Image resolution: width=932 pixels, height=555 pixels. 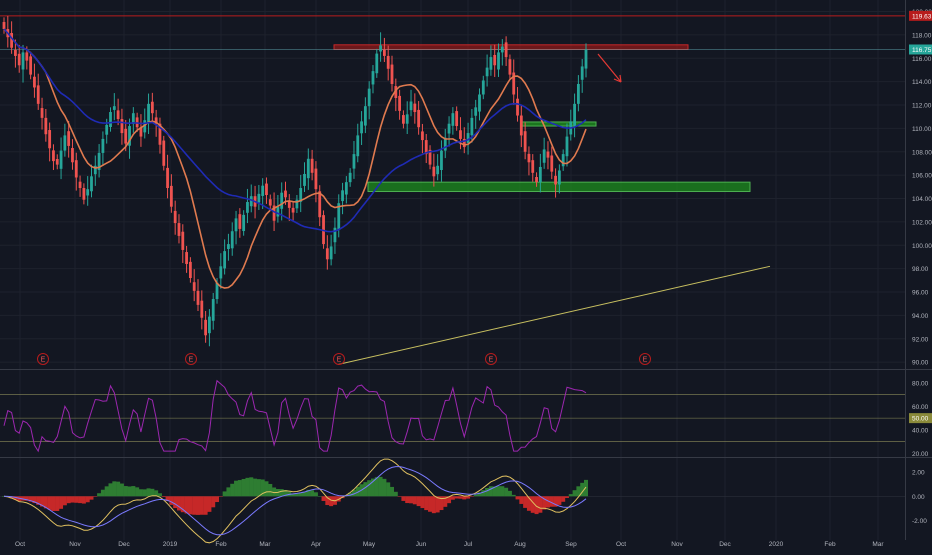 I want to click on rsi-tick-label: 60.00, so click(x=920, y=407).